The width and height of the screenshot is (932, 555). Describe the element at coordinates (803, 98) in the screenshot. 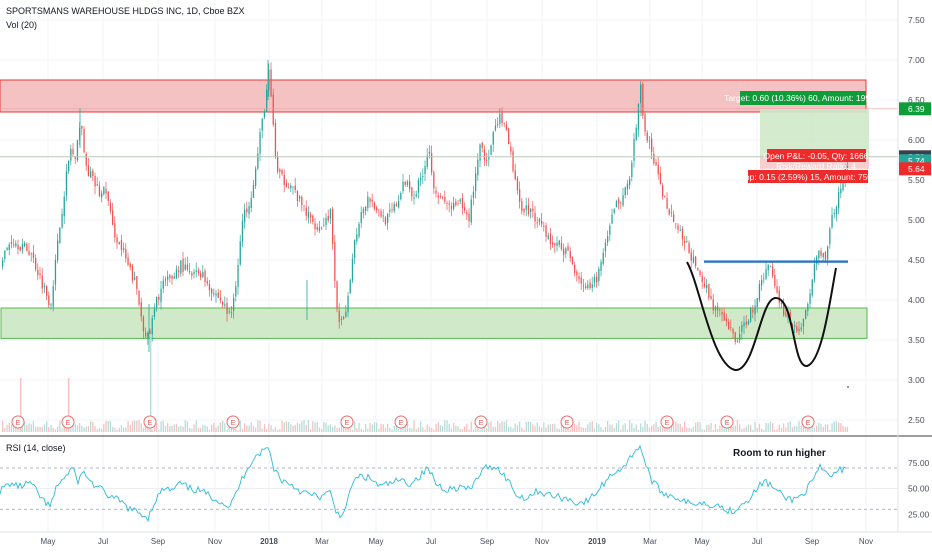

I see `target-label: Target: 0.60 (10.36%) 60, Amount: 1999.6` at that location.